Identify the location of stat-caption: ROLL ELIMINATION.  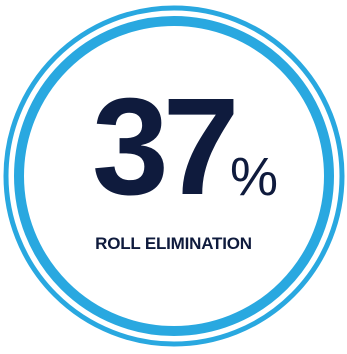
(173, 243).